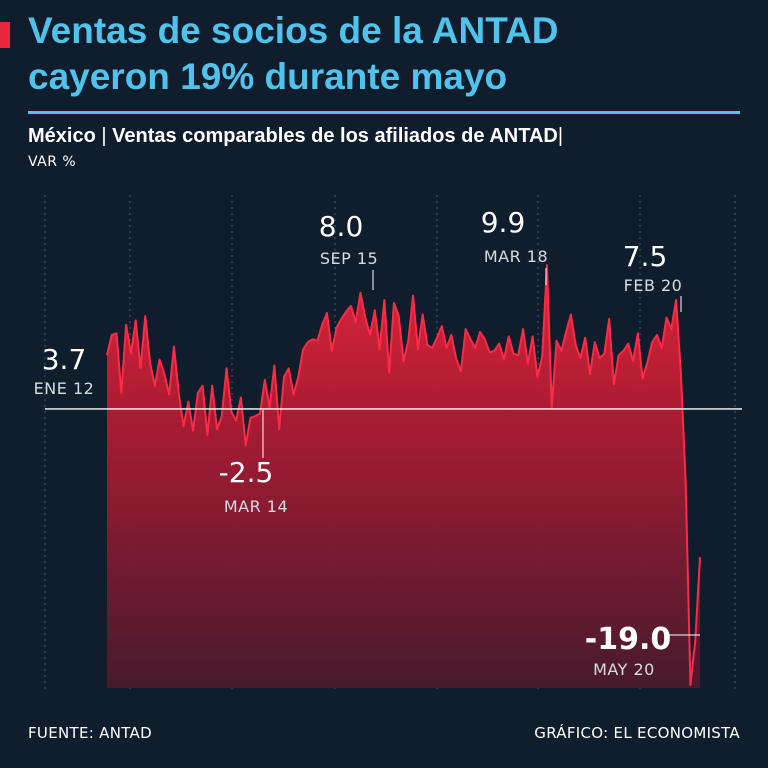  I want to click on source-label: FUENTE: ANTAD, so click(90, 733).